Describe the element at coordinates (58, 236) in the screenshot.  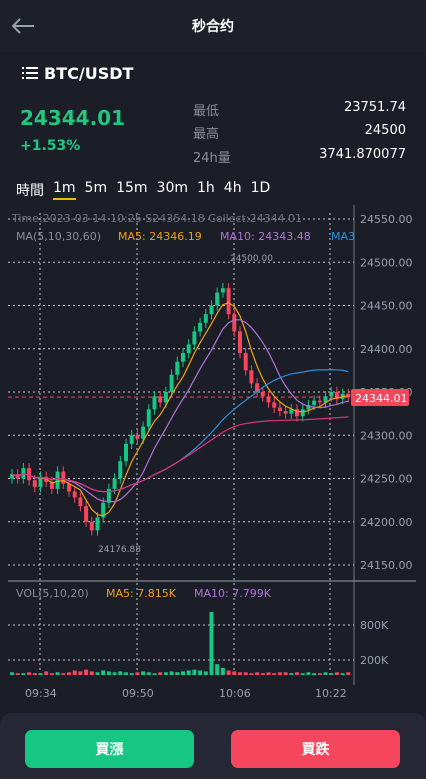
I see `ma-title: MA(5,10,30,60)` at that location.